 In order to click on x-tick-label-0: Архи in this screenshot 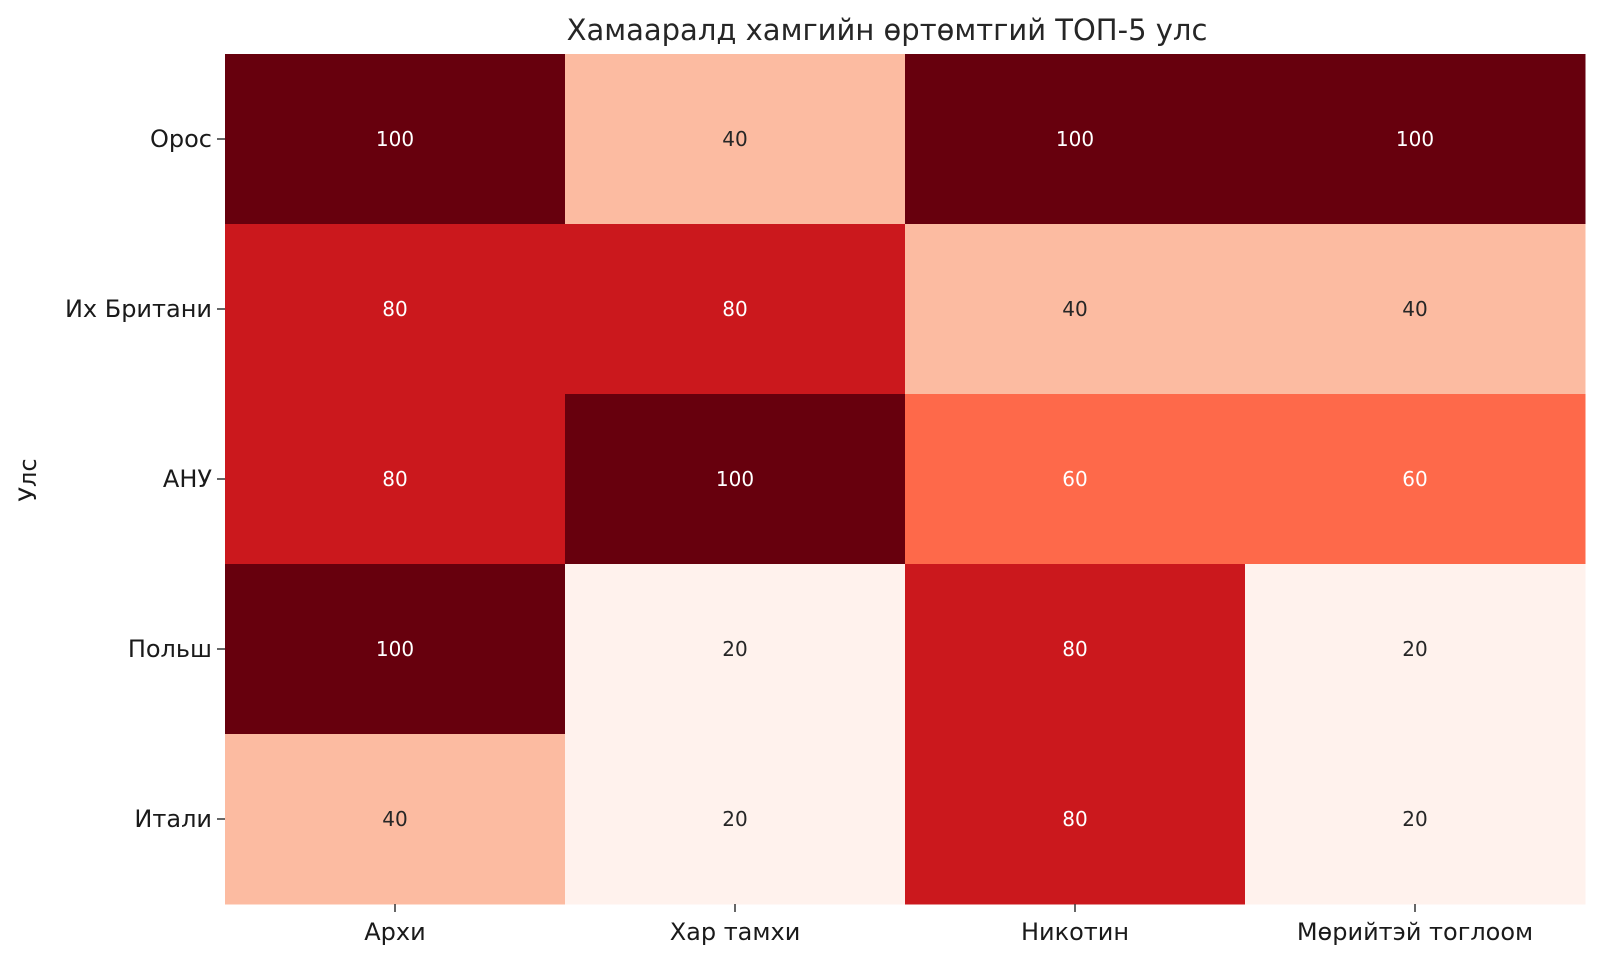, I will do `click(394, 932)`.